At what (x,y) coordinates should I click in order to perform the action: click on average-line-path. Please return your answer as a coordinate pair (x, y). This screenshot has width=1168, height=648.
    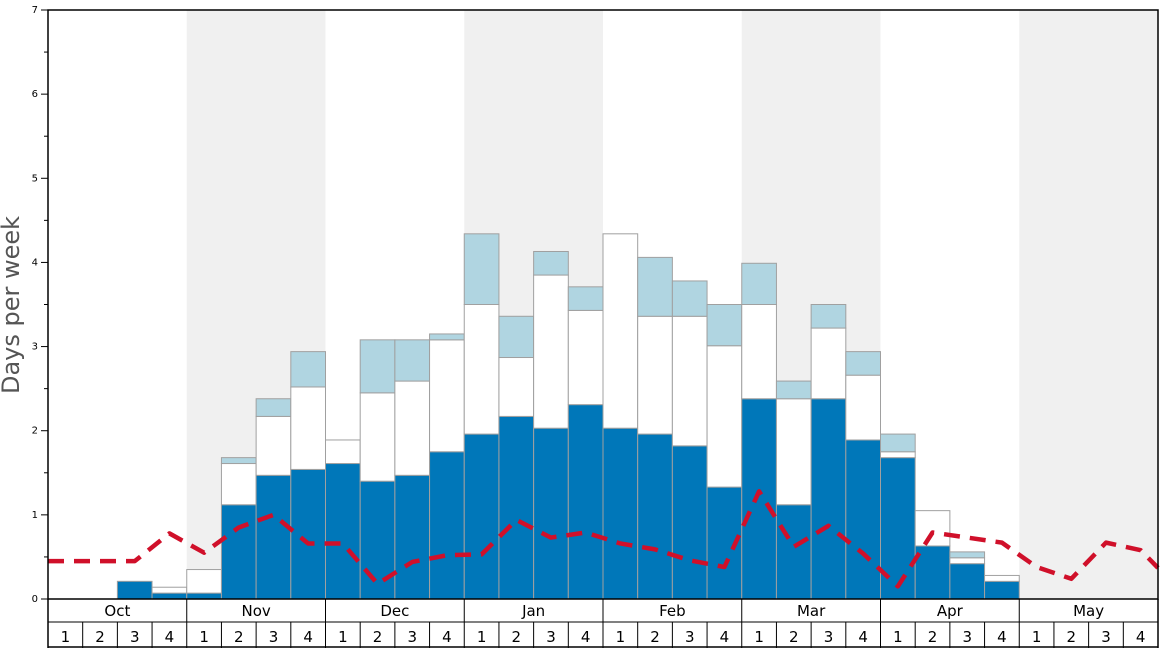
    Looking at the image, I should click on (604, 539).